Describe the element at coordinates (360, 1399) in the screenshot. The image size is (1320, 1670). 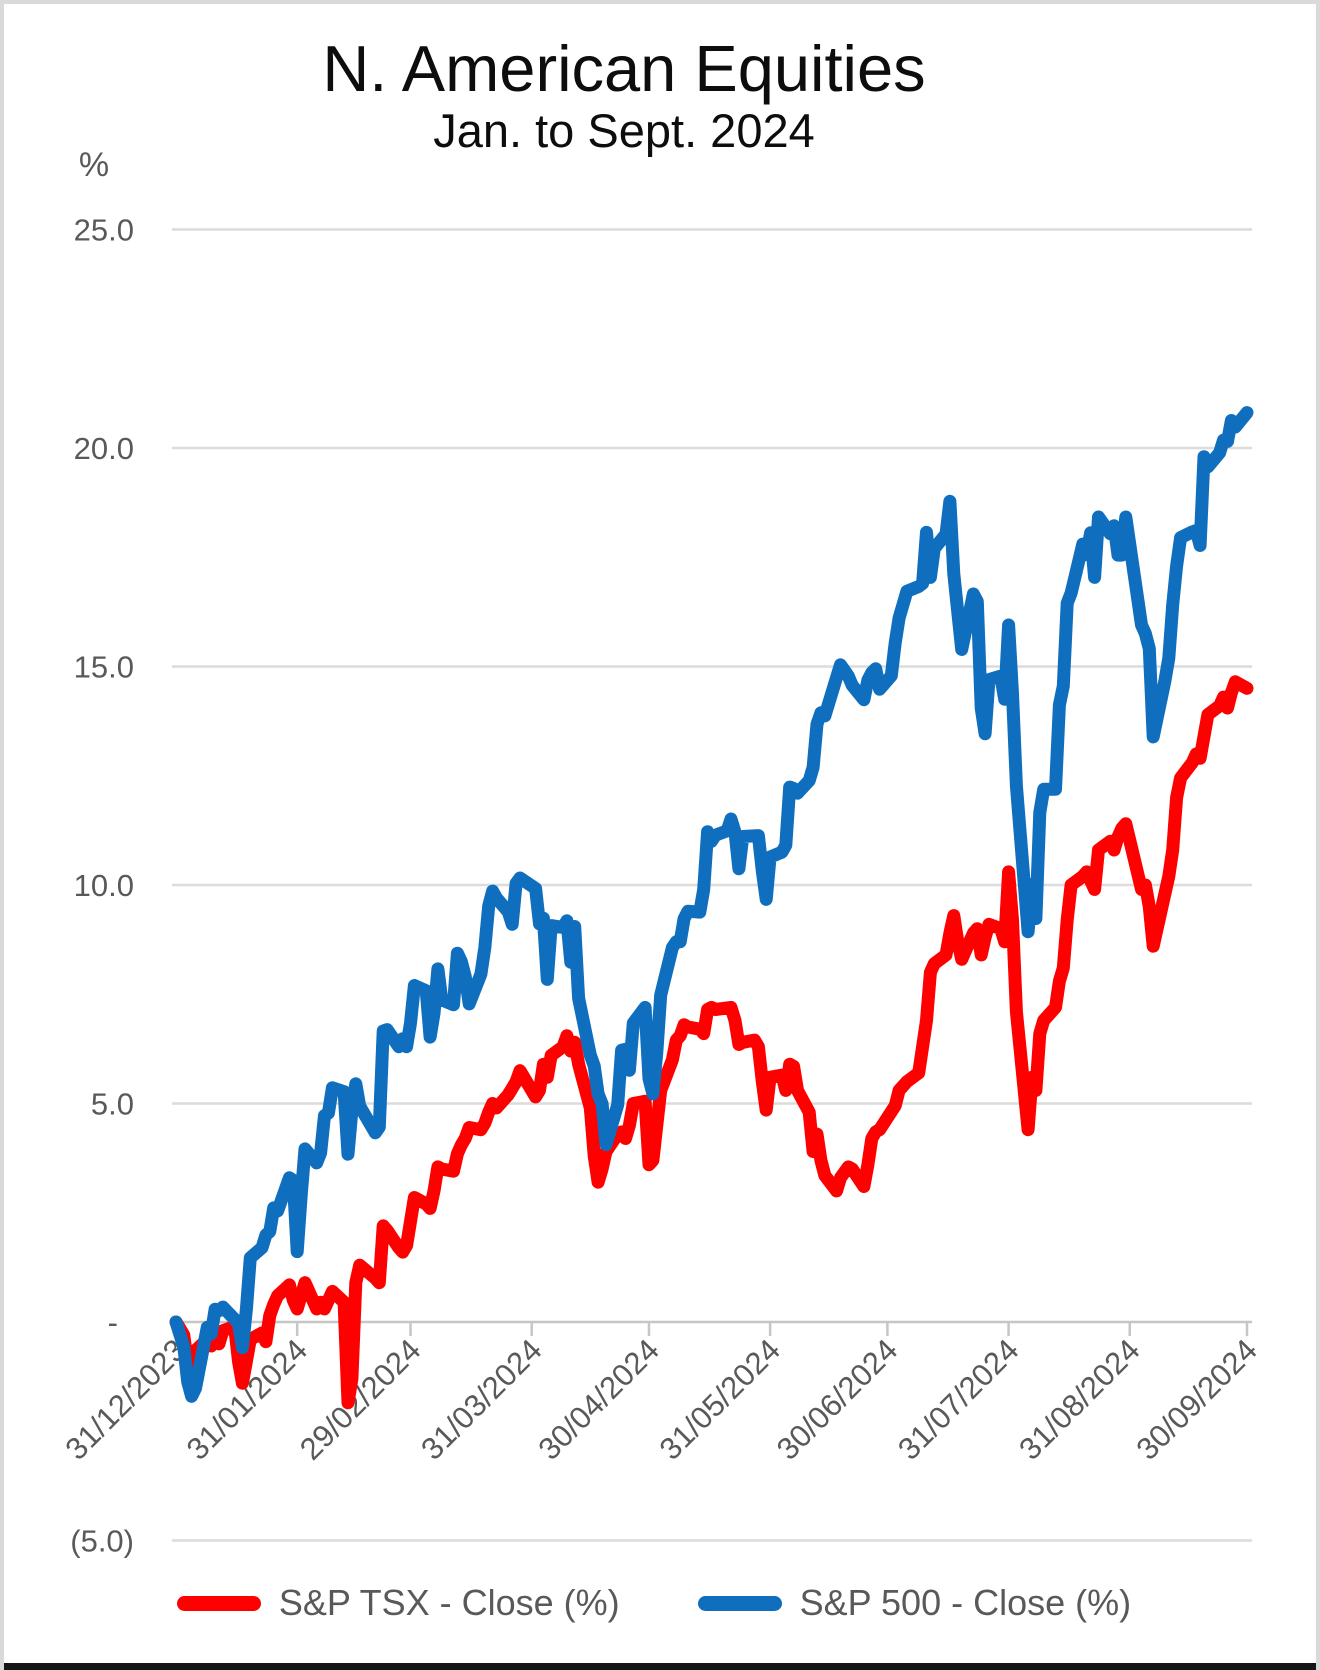
I see `x-tick-label: 29/02/2024` at that location.